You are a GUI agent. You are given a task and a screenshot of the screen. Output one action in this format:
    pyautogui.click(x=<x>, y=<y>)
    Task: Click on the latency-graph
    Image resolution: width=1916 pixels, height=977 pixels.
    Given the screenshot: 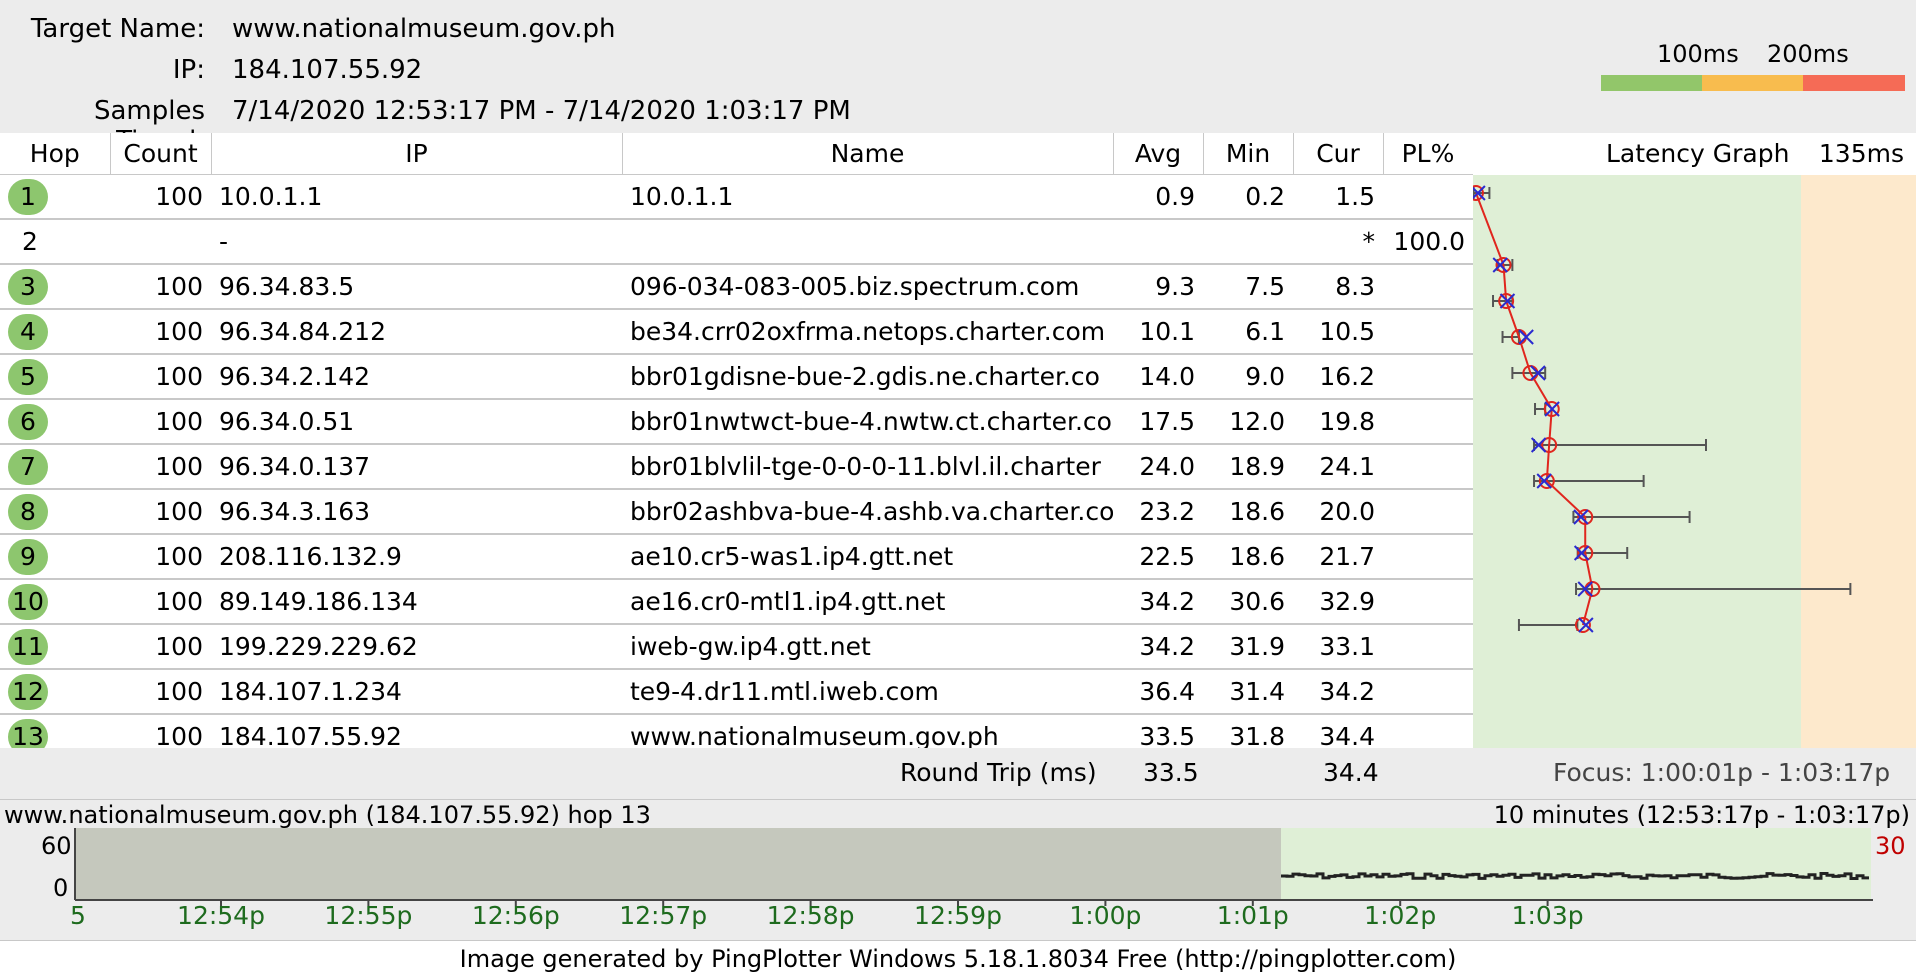 What is the action you would take?
    pyautogui.click(x=1691, y=461)
    